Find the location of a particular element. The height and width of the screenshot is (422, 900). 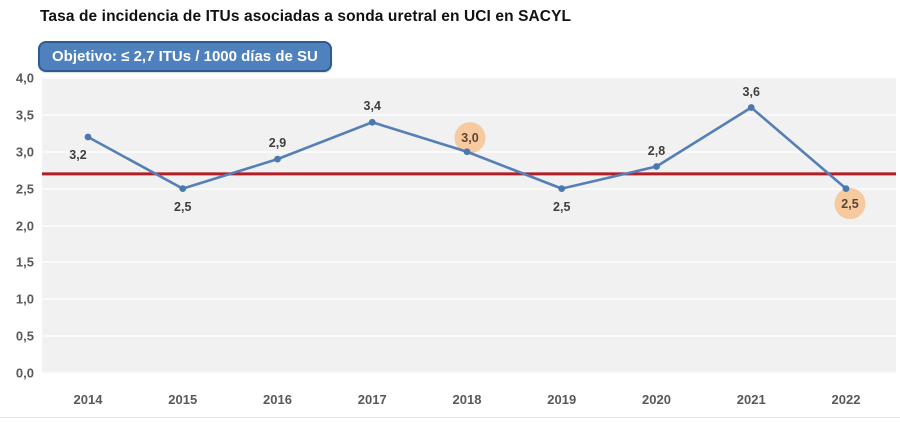

x-axis-tick-label: 2021 is located at coordinates (751, 399).